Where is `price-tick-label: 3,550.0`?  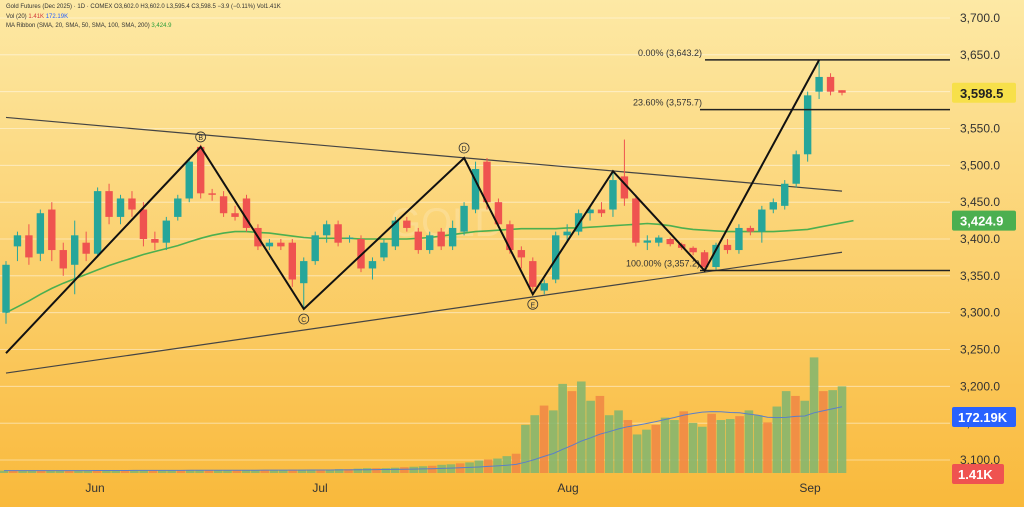
price-tick-label: 3,550.0 is located at coordinates (980, 129).